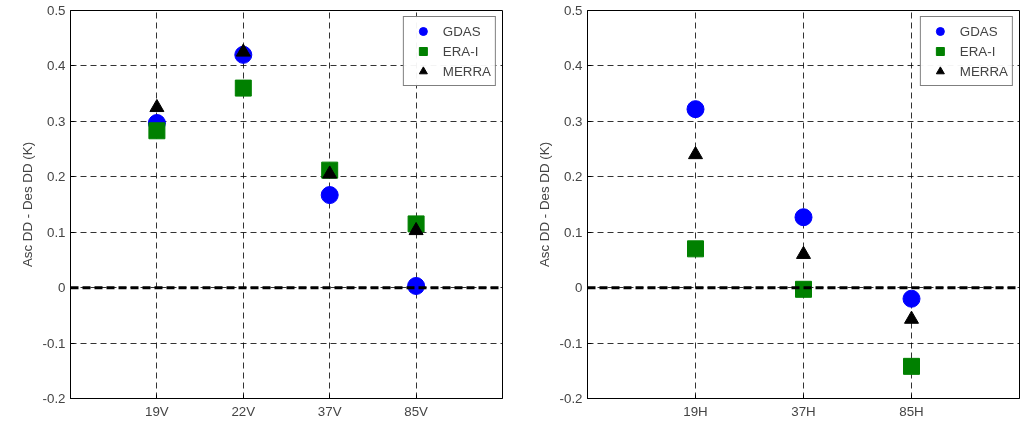 The image size is (1034, 423). What do you see at coordinates (803, 411) in the screenshot?
I see `x-tick-label: 37H` at bounding box center [803, 411].